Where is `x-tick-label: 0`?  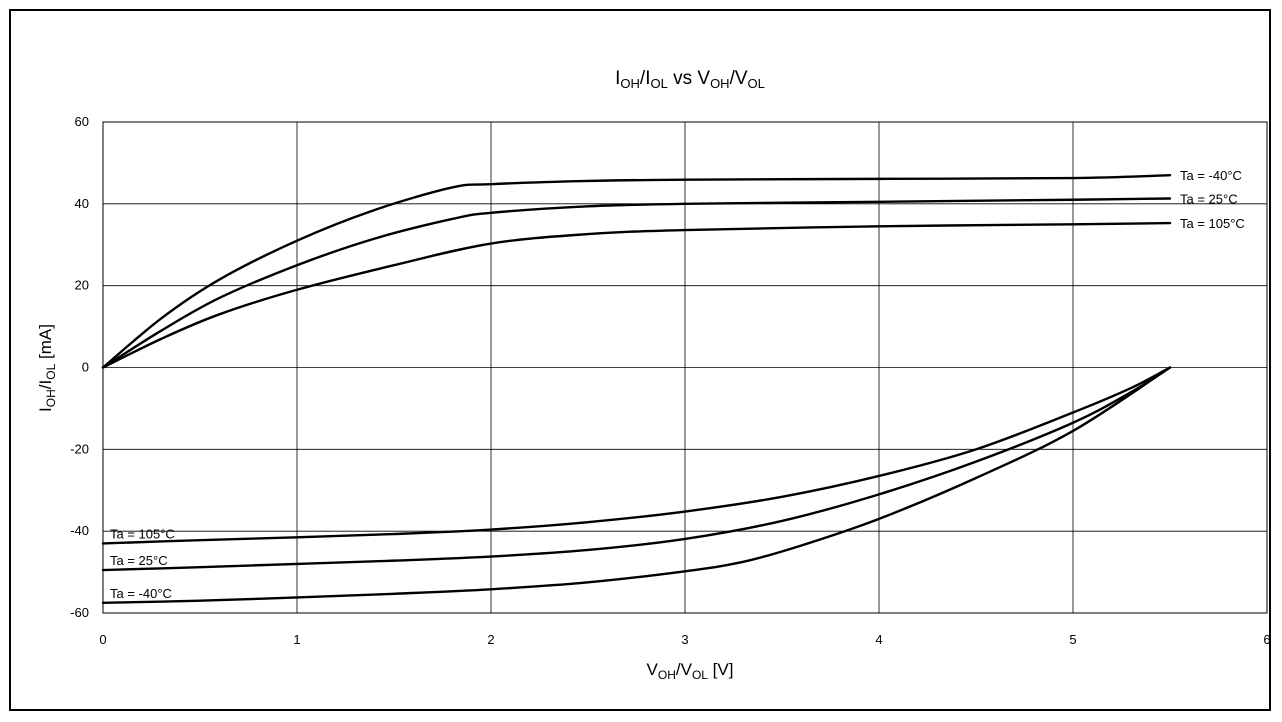
x-tick-label: 0 is located at coordinates (102, 639).